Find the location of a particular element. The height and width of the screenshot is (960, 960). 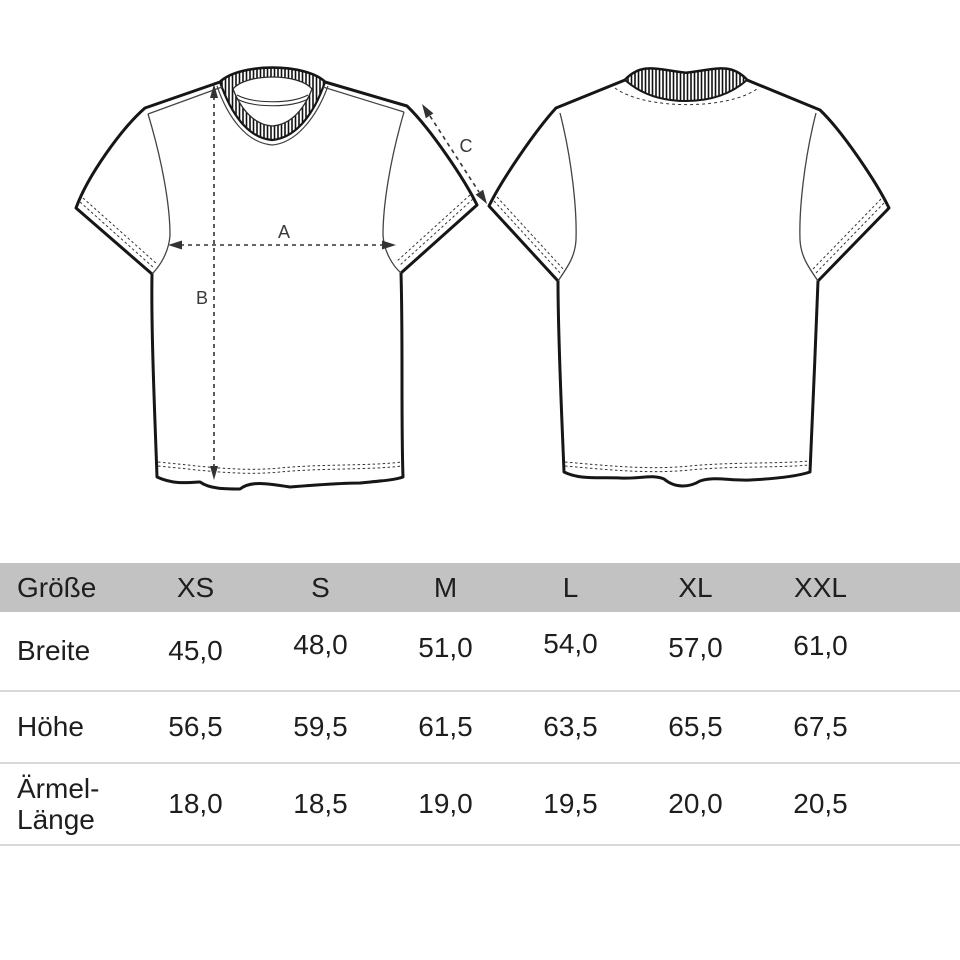

size-value-cell: 57,0 is located at coordinates (695, 648).